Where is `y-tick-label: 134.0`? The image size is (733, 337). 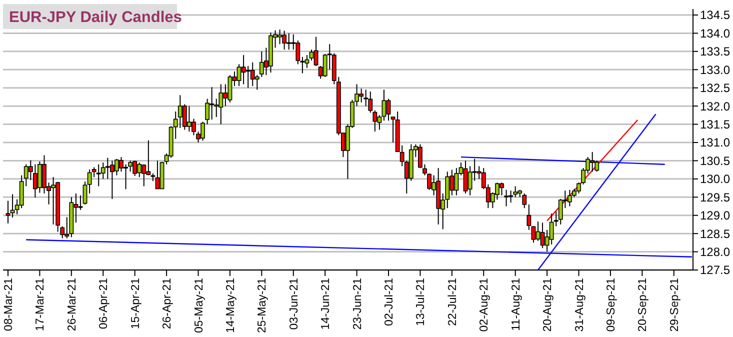 y-tick-label: 134.0 is located at coordinates (715, 33).